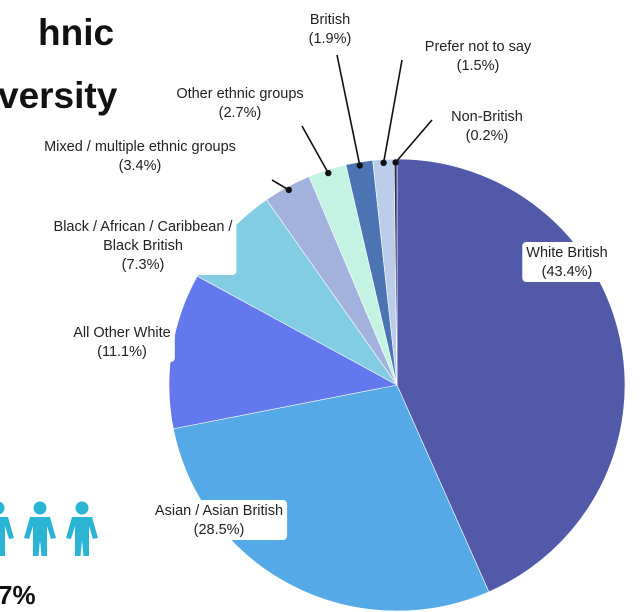 The width and height of the screenshot is (643, 612). What do you see at coordinates (478, 66) in the screenshot?
I see `slice-label-percent: (1.5%)` at bounding box center [478, 66].